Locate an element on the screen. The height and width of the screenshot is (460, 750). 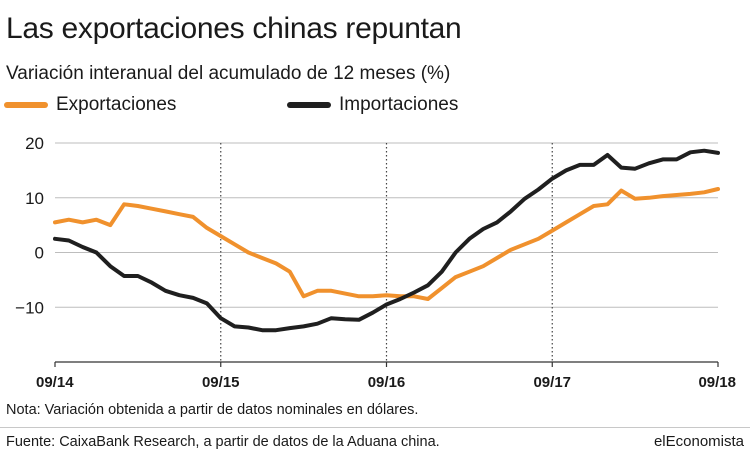
legend-item-exports: Exportaciones is located at coordinates (90, 105).